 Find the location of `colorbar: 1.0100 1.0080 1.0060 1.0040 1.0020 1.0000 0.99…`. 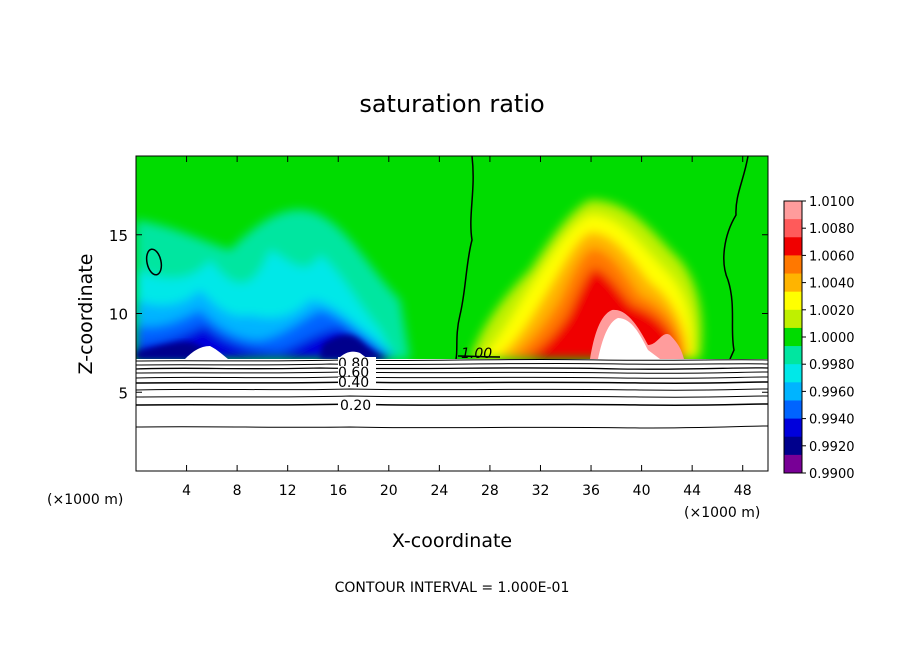

colorbar: 1.0100 1.0080 1.0060 1.0040 1.0020 1.0000 0.99… is located at coordinates (819, 338).